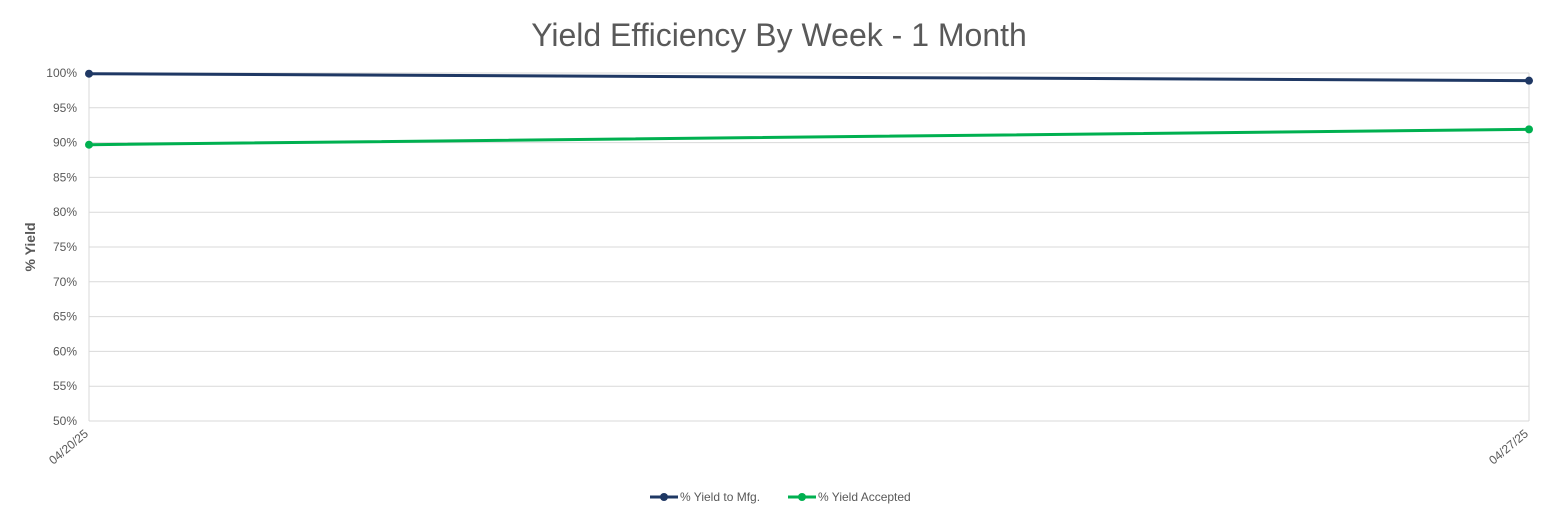 Image resolution: width=1559 pixels, height=518 pixels. I want to click on y-tick-label: 70%, so click(65, 282).